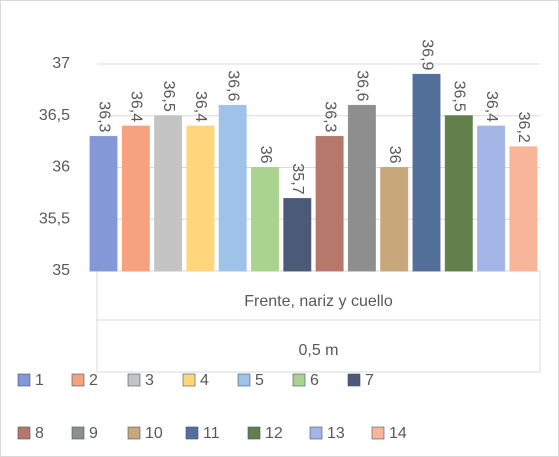  I want to click on legend-label: 2, so click(93, 380).